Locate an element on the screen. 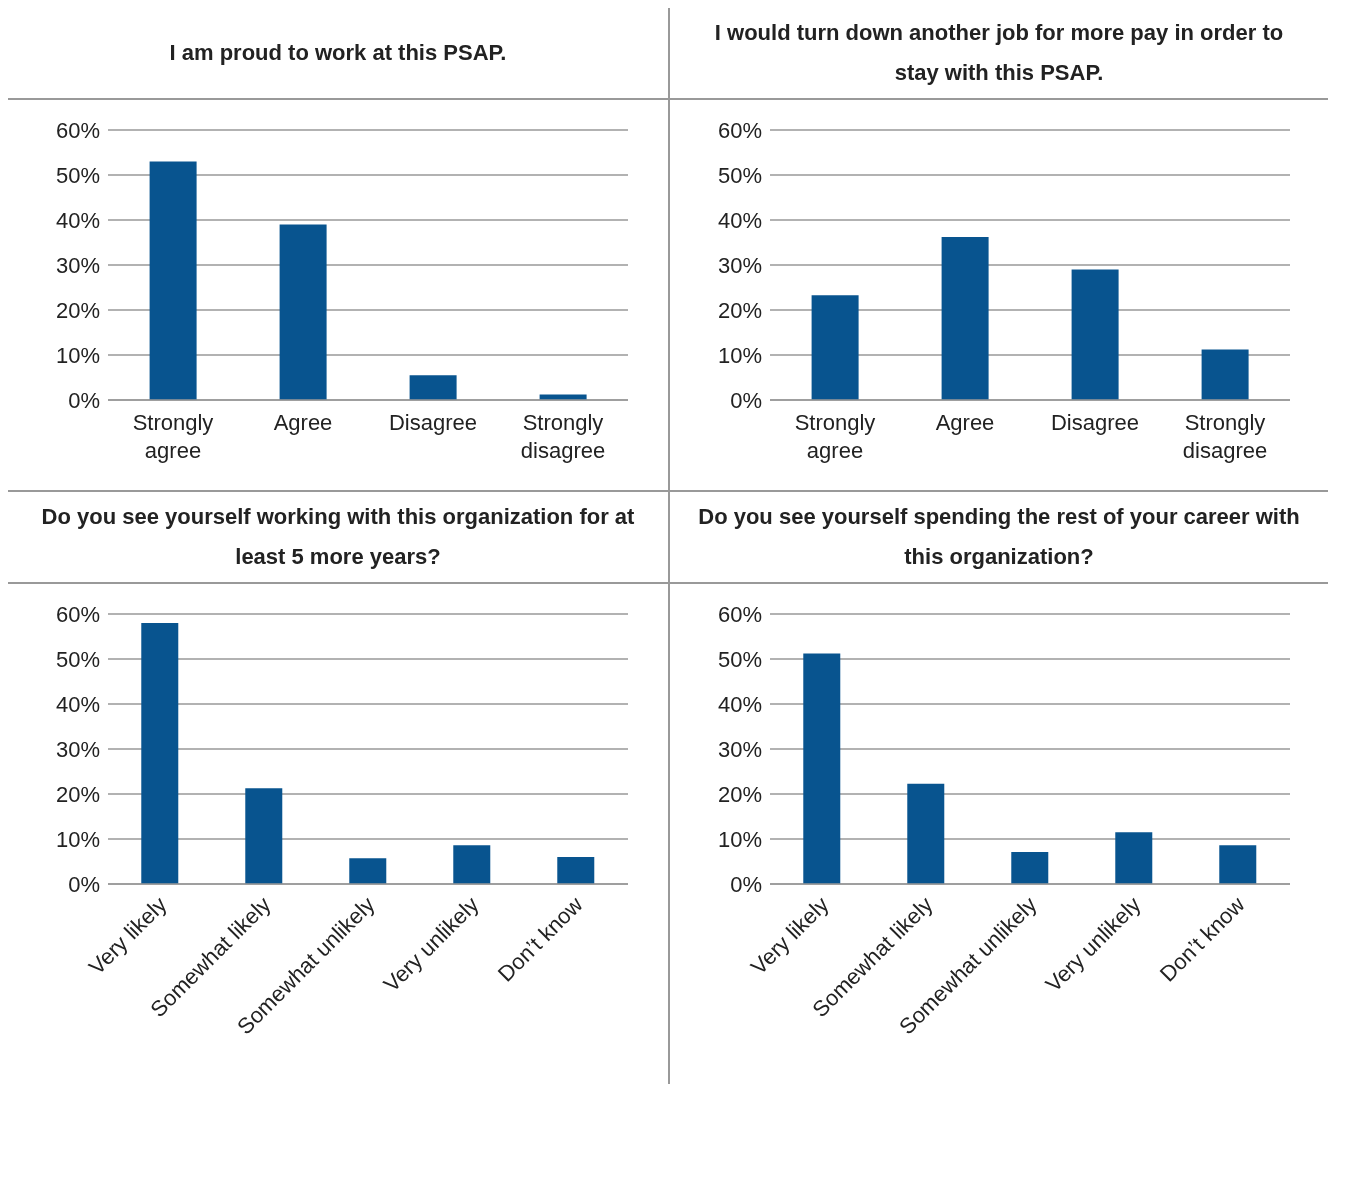 This screenshot has width=1353, height=1192. chart-title: I am proud to work at this PSAP. is located at coordinates (338, 53).